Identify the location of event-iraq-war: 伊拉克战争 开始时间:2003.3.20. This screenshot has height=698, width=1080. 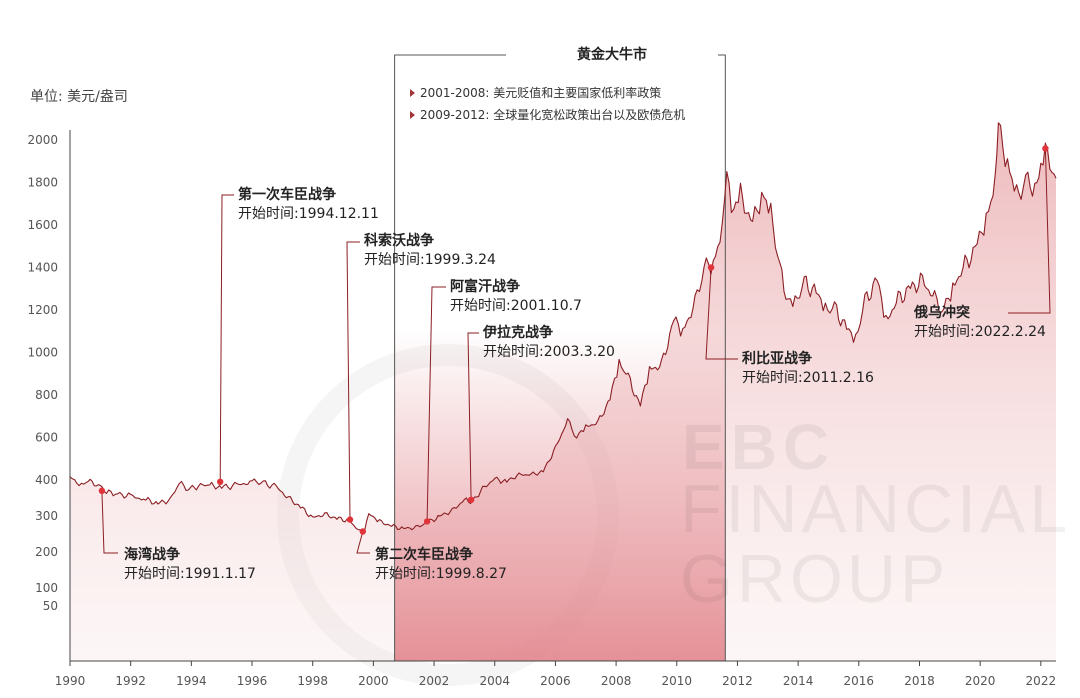
(549, 343).